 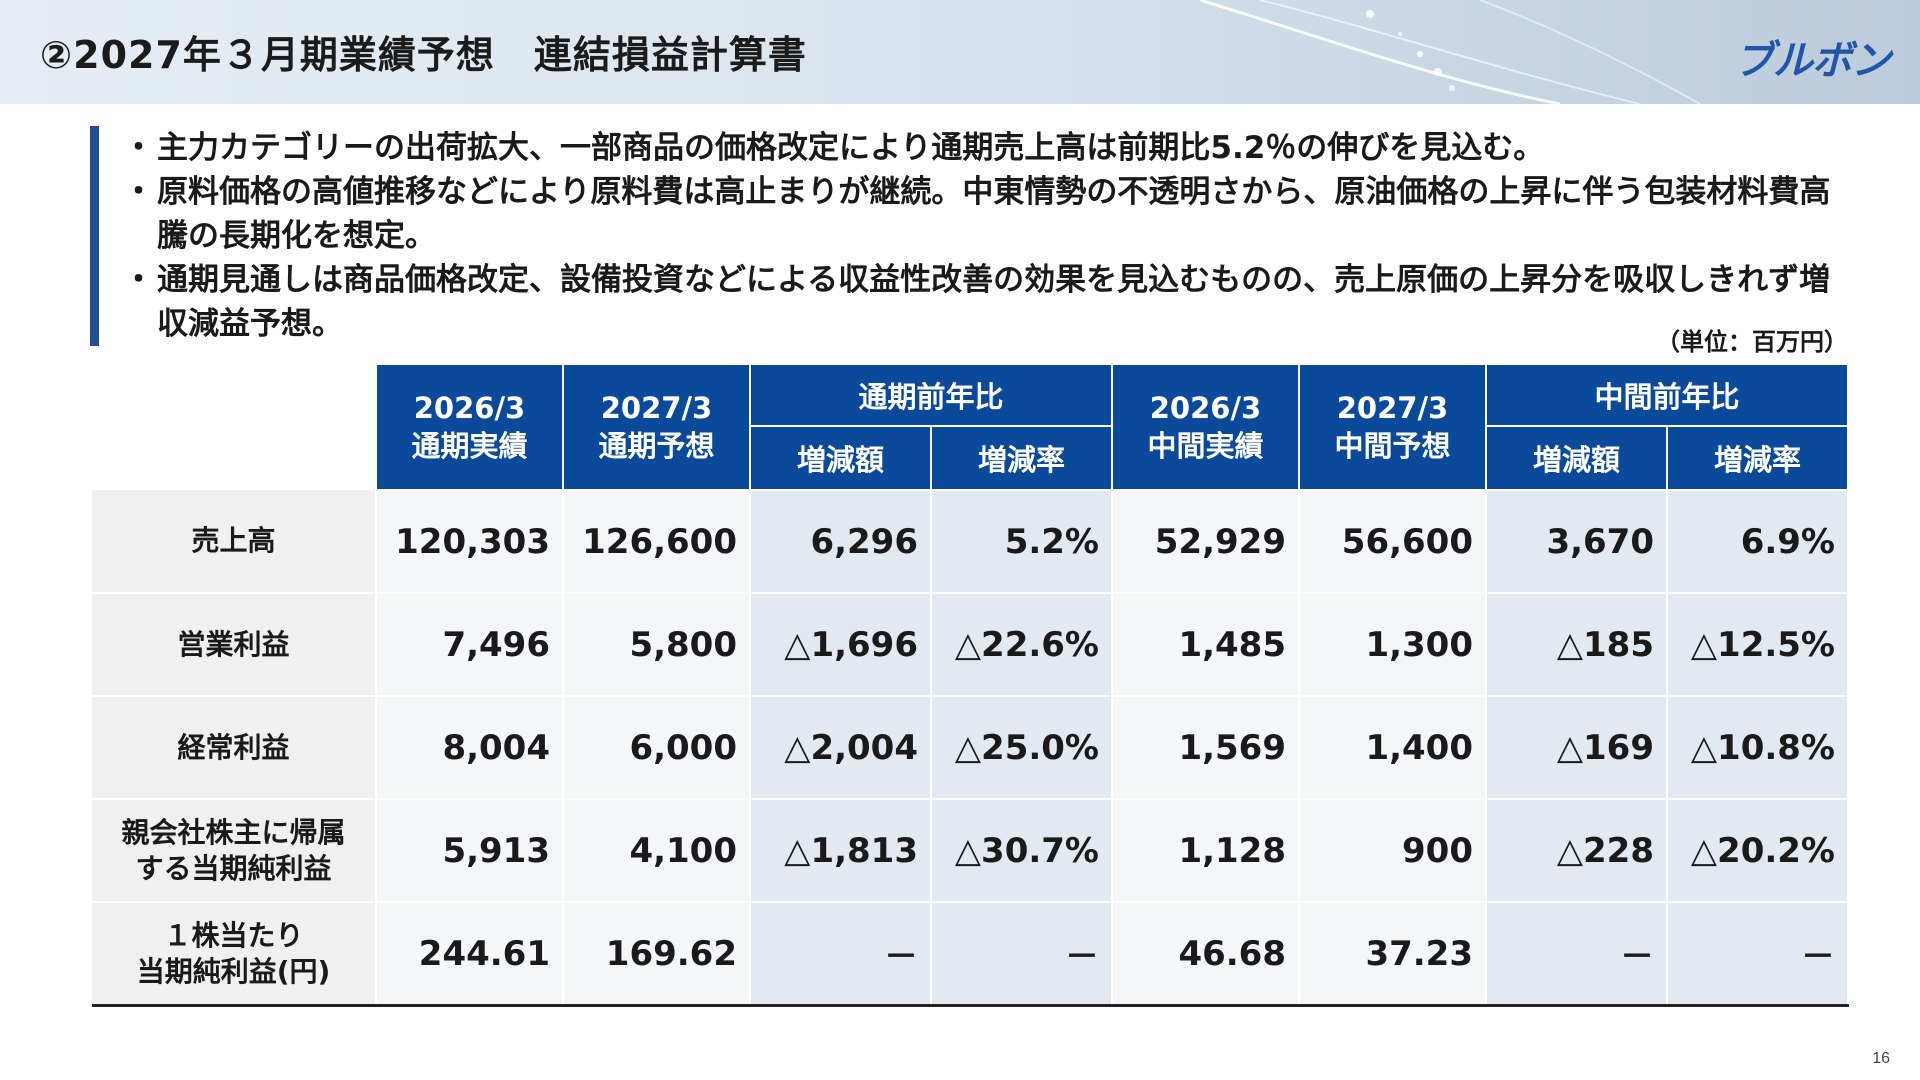 What do you see at coordinates (1022, 748) in the screenshot?
I see `cell-value: △25.0%` at bounding box center [1022, 748].